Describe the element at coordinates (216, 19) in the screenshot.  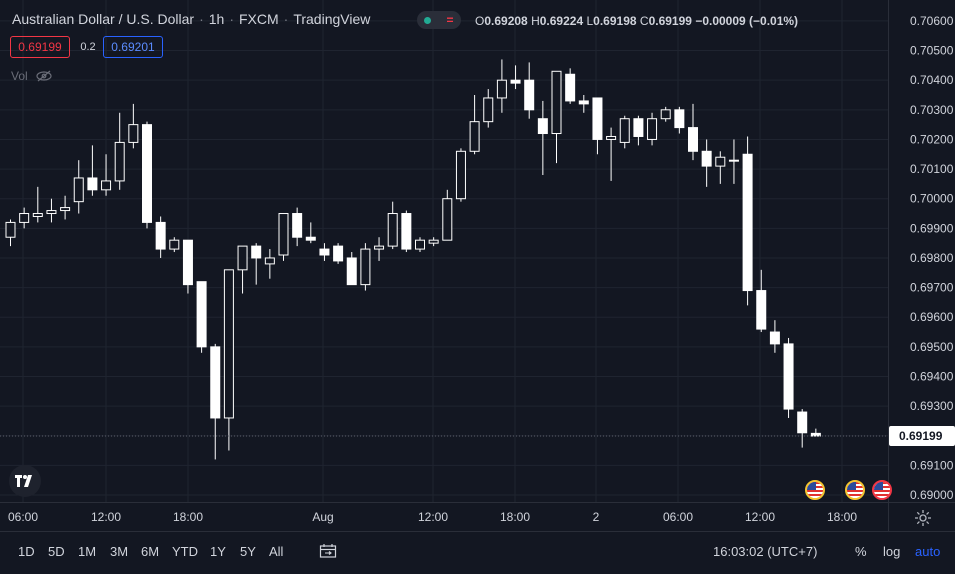
I see `interval-label: 1h` at that location.